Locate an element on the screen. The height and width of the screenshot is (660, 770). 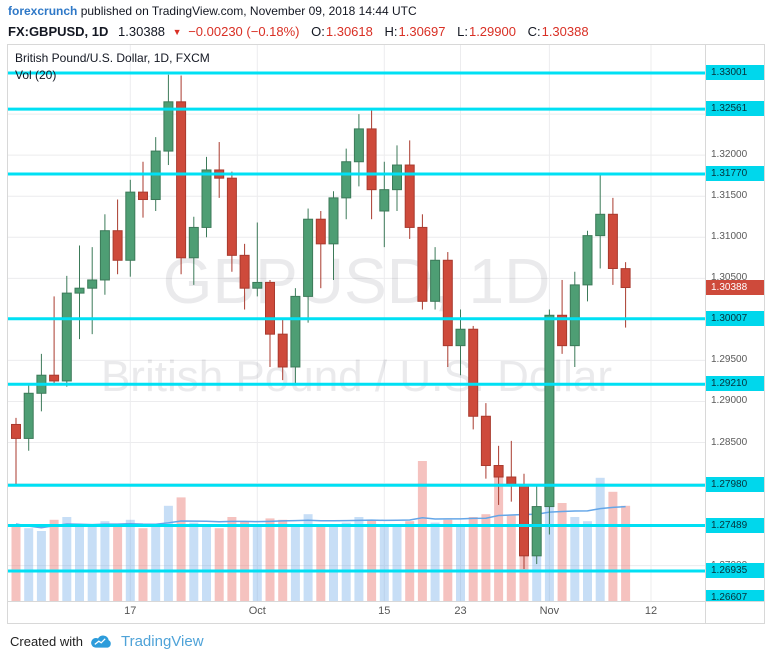
time-axis-label: 15 is located at coordinates (384, 611).